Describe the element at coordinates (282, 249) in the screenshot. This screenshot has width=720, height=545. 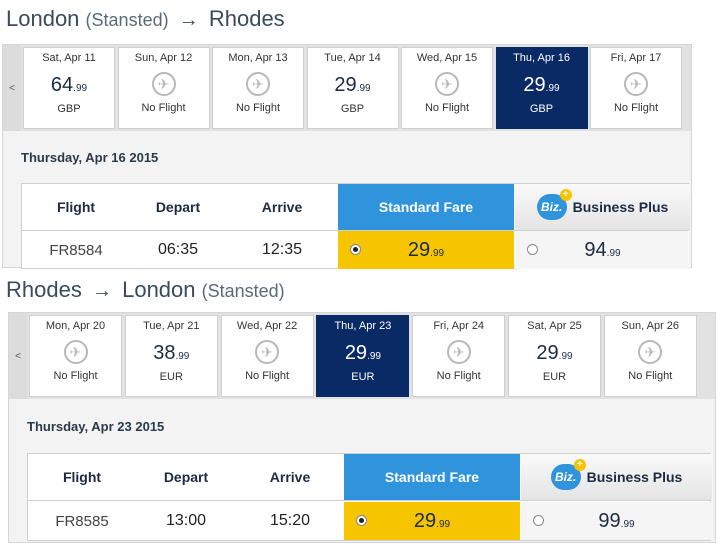
I see `arrive-time: 12:35` at that location.